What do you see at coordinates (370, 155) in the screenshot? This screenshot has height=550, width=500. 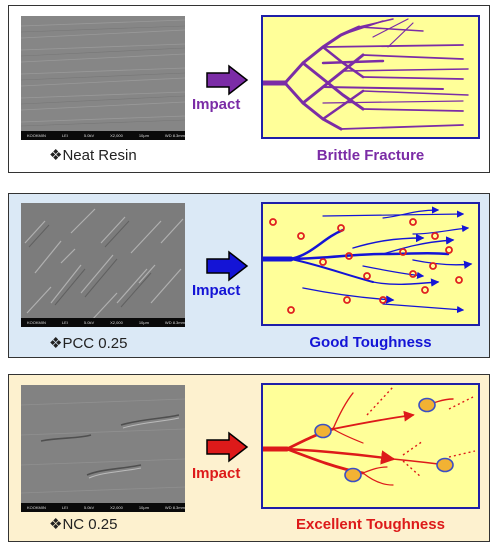 I see `result-brittle-fracture: Brittle Fracture` at bounding box center [370, 155].